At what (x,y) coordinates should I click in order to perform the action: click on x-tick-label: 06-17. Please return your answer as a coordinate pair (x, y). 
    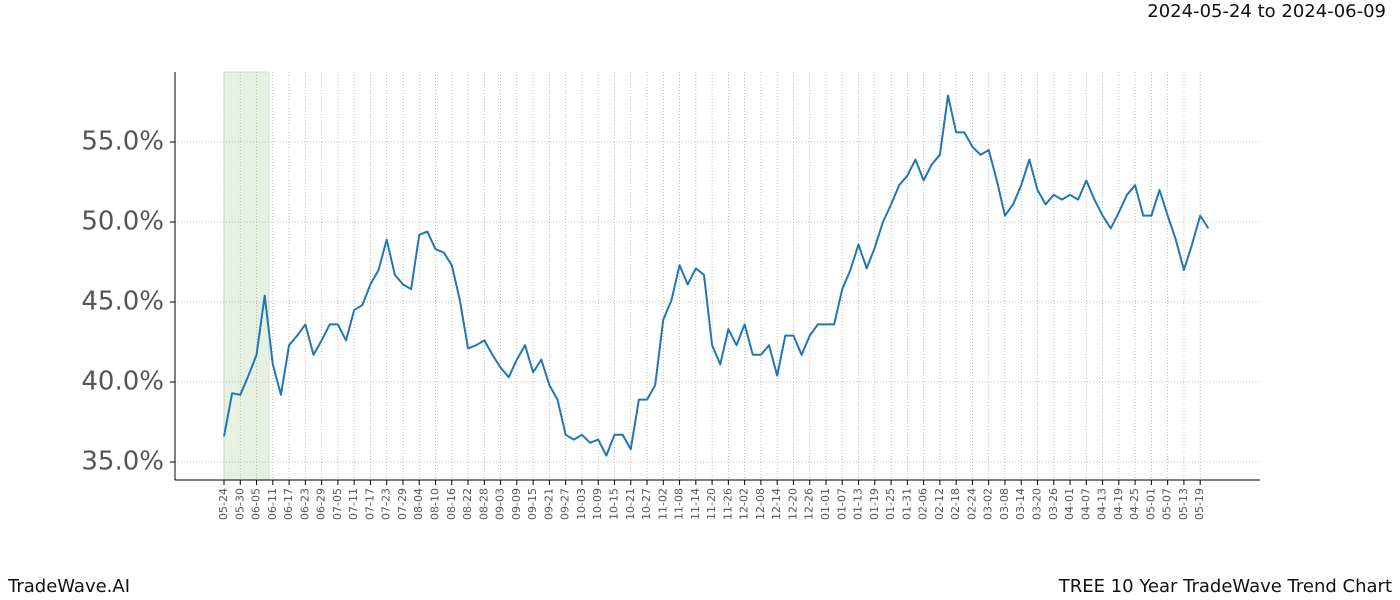
    Looking at the image, I should click on (288, 504).